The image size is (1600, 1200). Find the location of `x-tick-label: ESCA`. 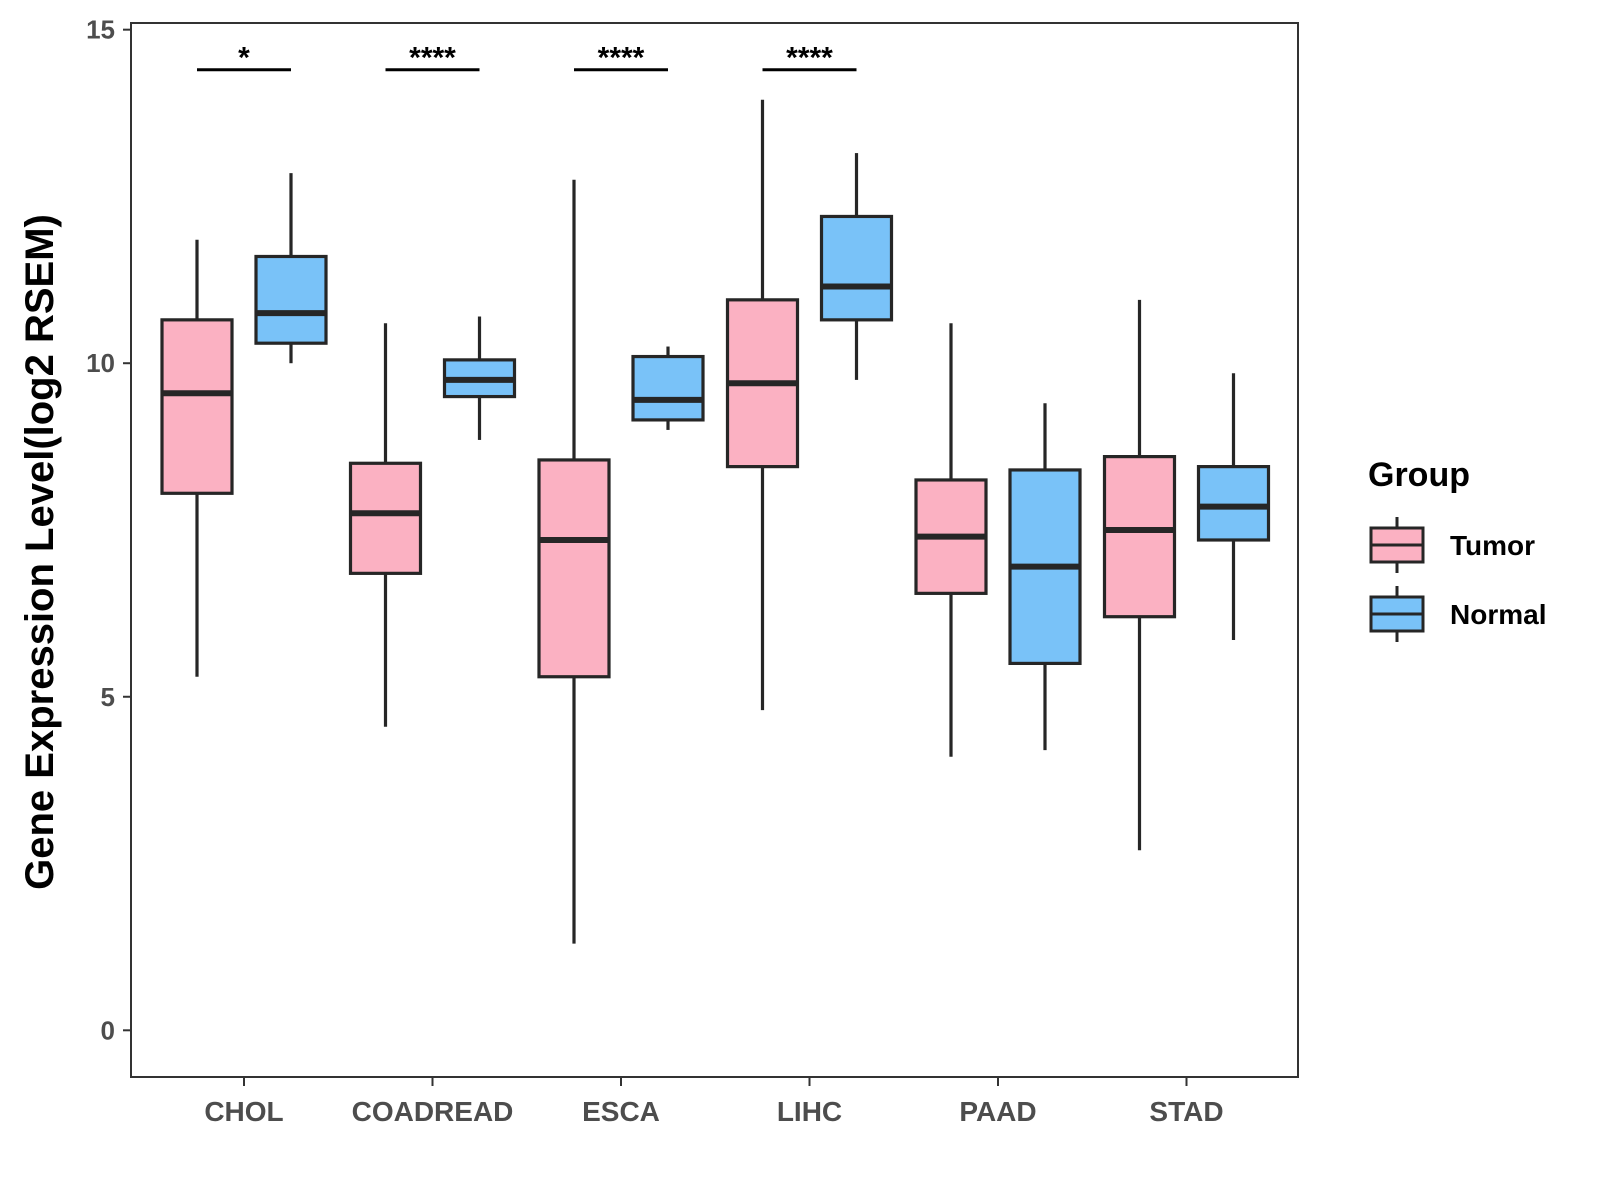

x-tick-label: ESCA is located at coordinates (621, 1111).